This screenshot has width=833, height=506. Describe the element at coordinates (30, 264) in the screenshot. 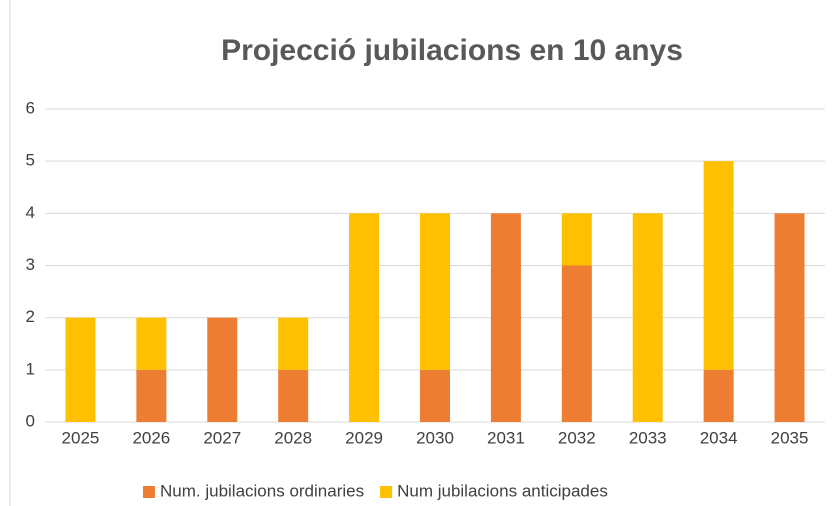

I see `y-tick-label: 3` at that location.